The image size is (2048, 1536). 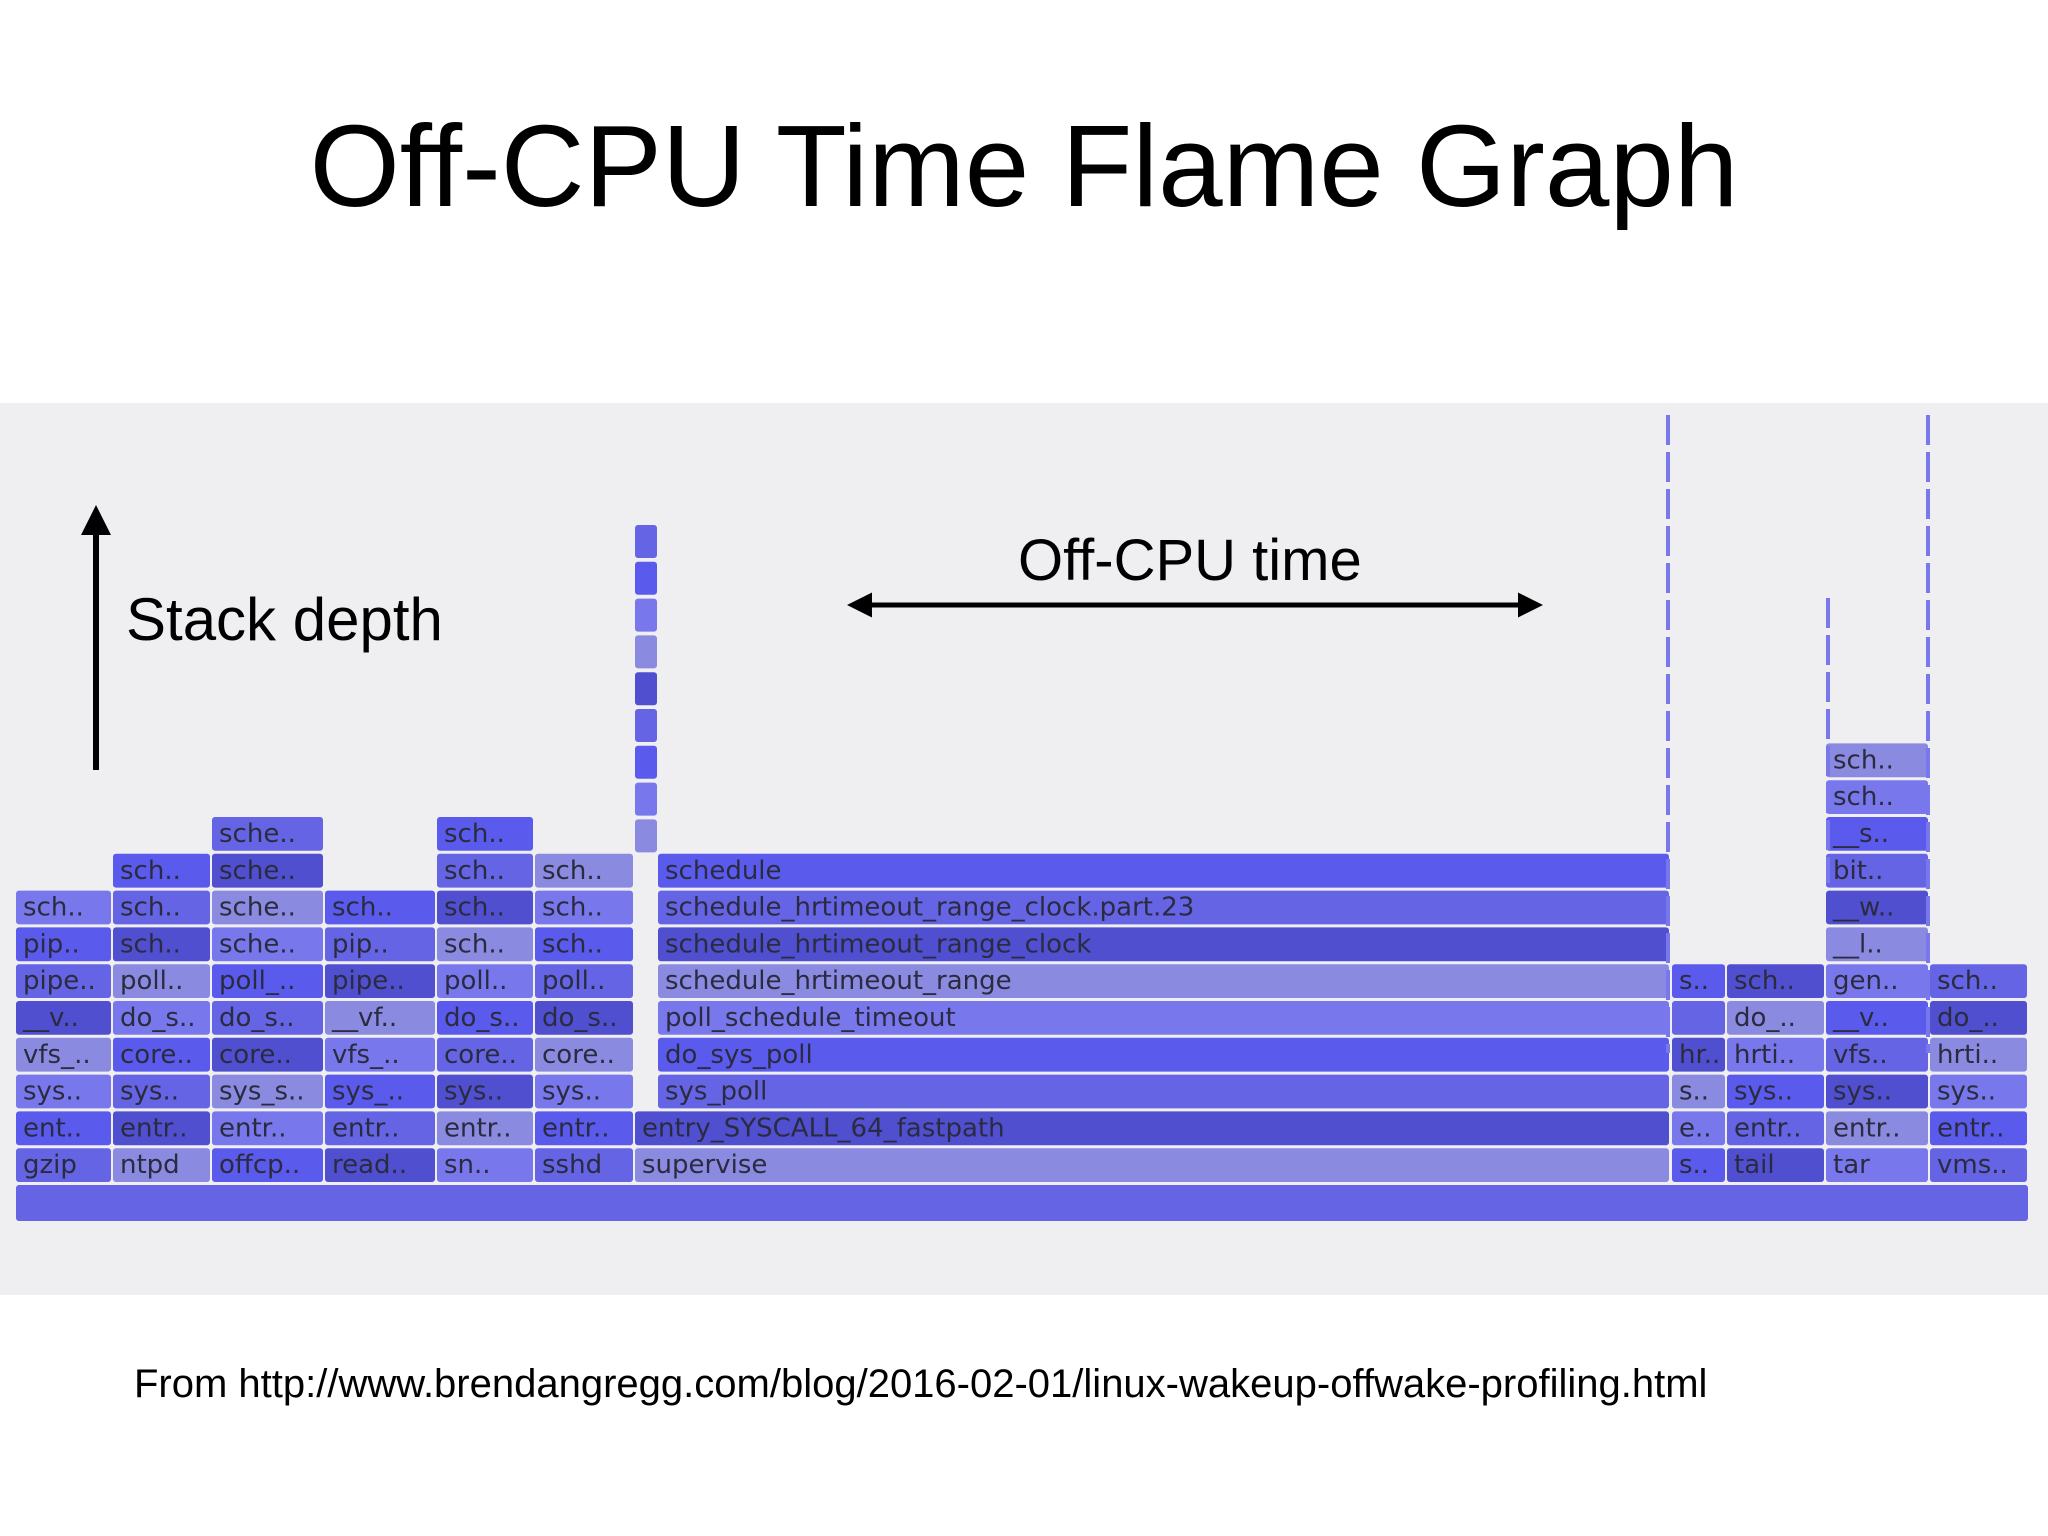 I want to click on flame-frame: __l.., so click(x=1877, y=944).